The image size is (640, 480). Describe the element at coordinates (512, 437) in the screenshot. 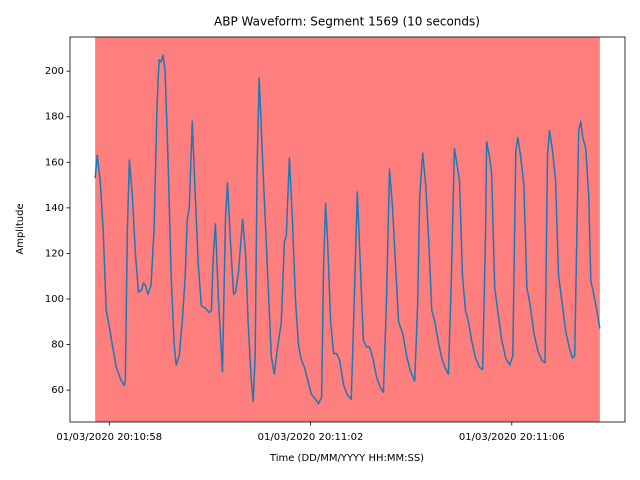

I see `x-tick-label: 01/03/2020 20:11:06` at that location.